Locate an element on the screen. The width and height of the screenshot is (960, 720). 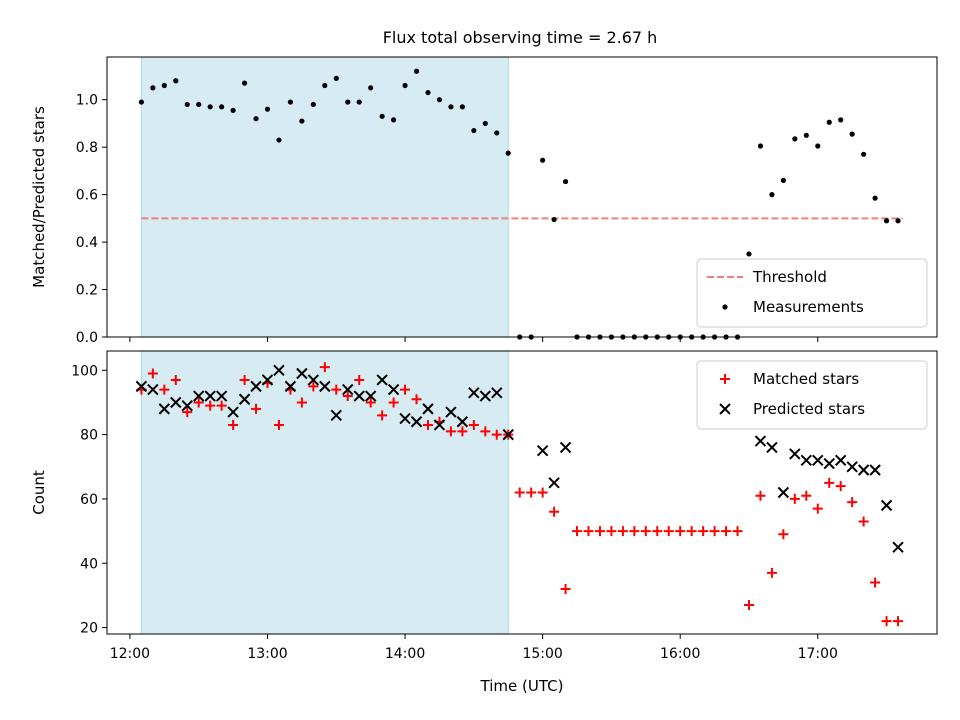
x-tick-label: 14:00 is located at coordinates (405, 654).